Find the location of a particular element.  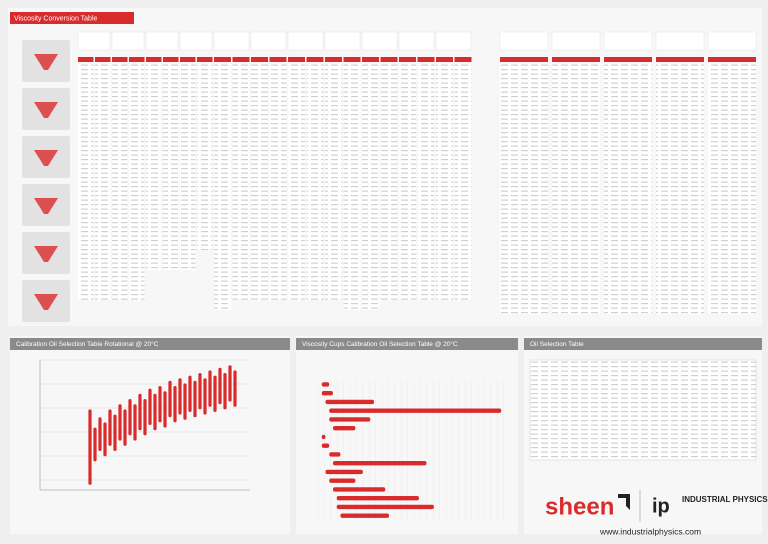

oil-header is located at coordinates (643, 344).